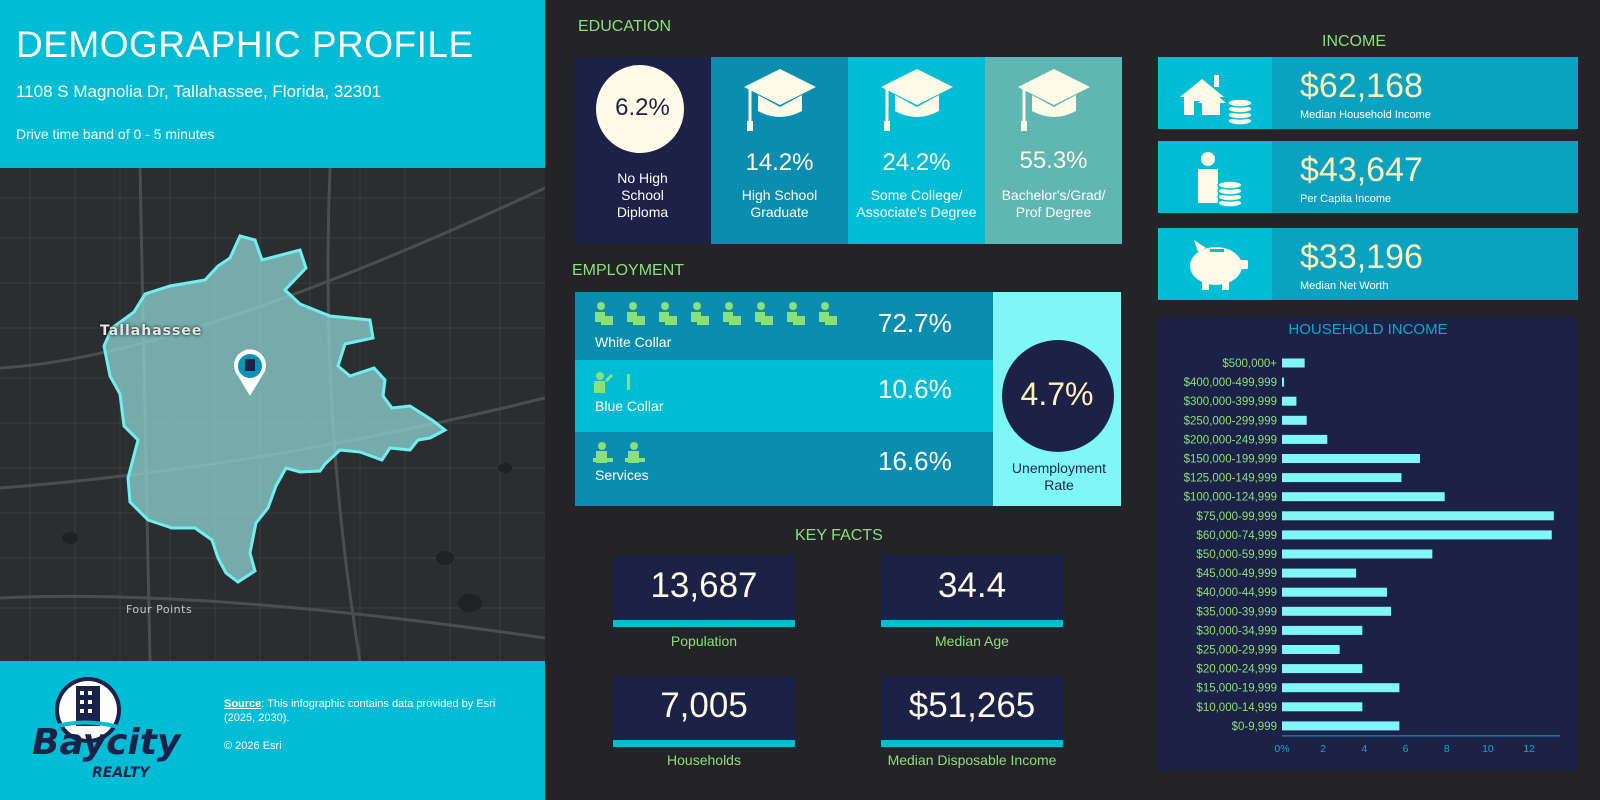  What do you see at coordinates (972, 760) in the screenshot?
I see `key-fact-label: Median Disposable Income` at bounding box center [972, 760].